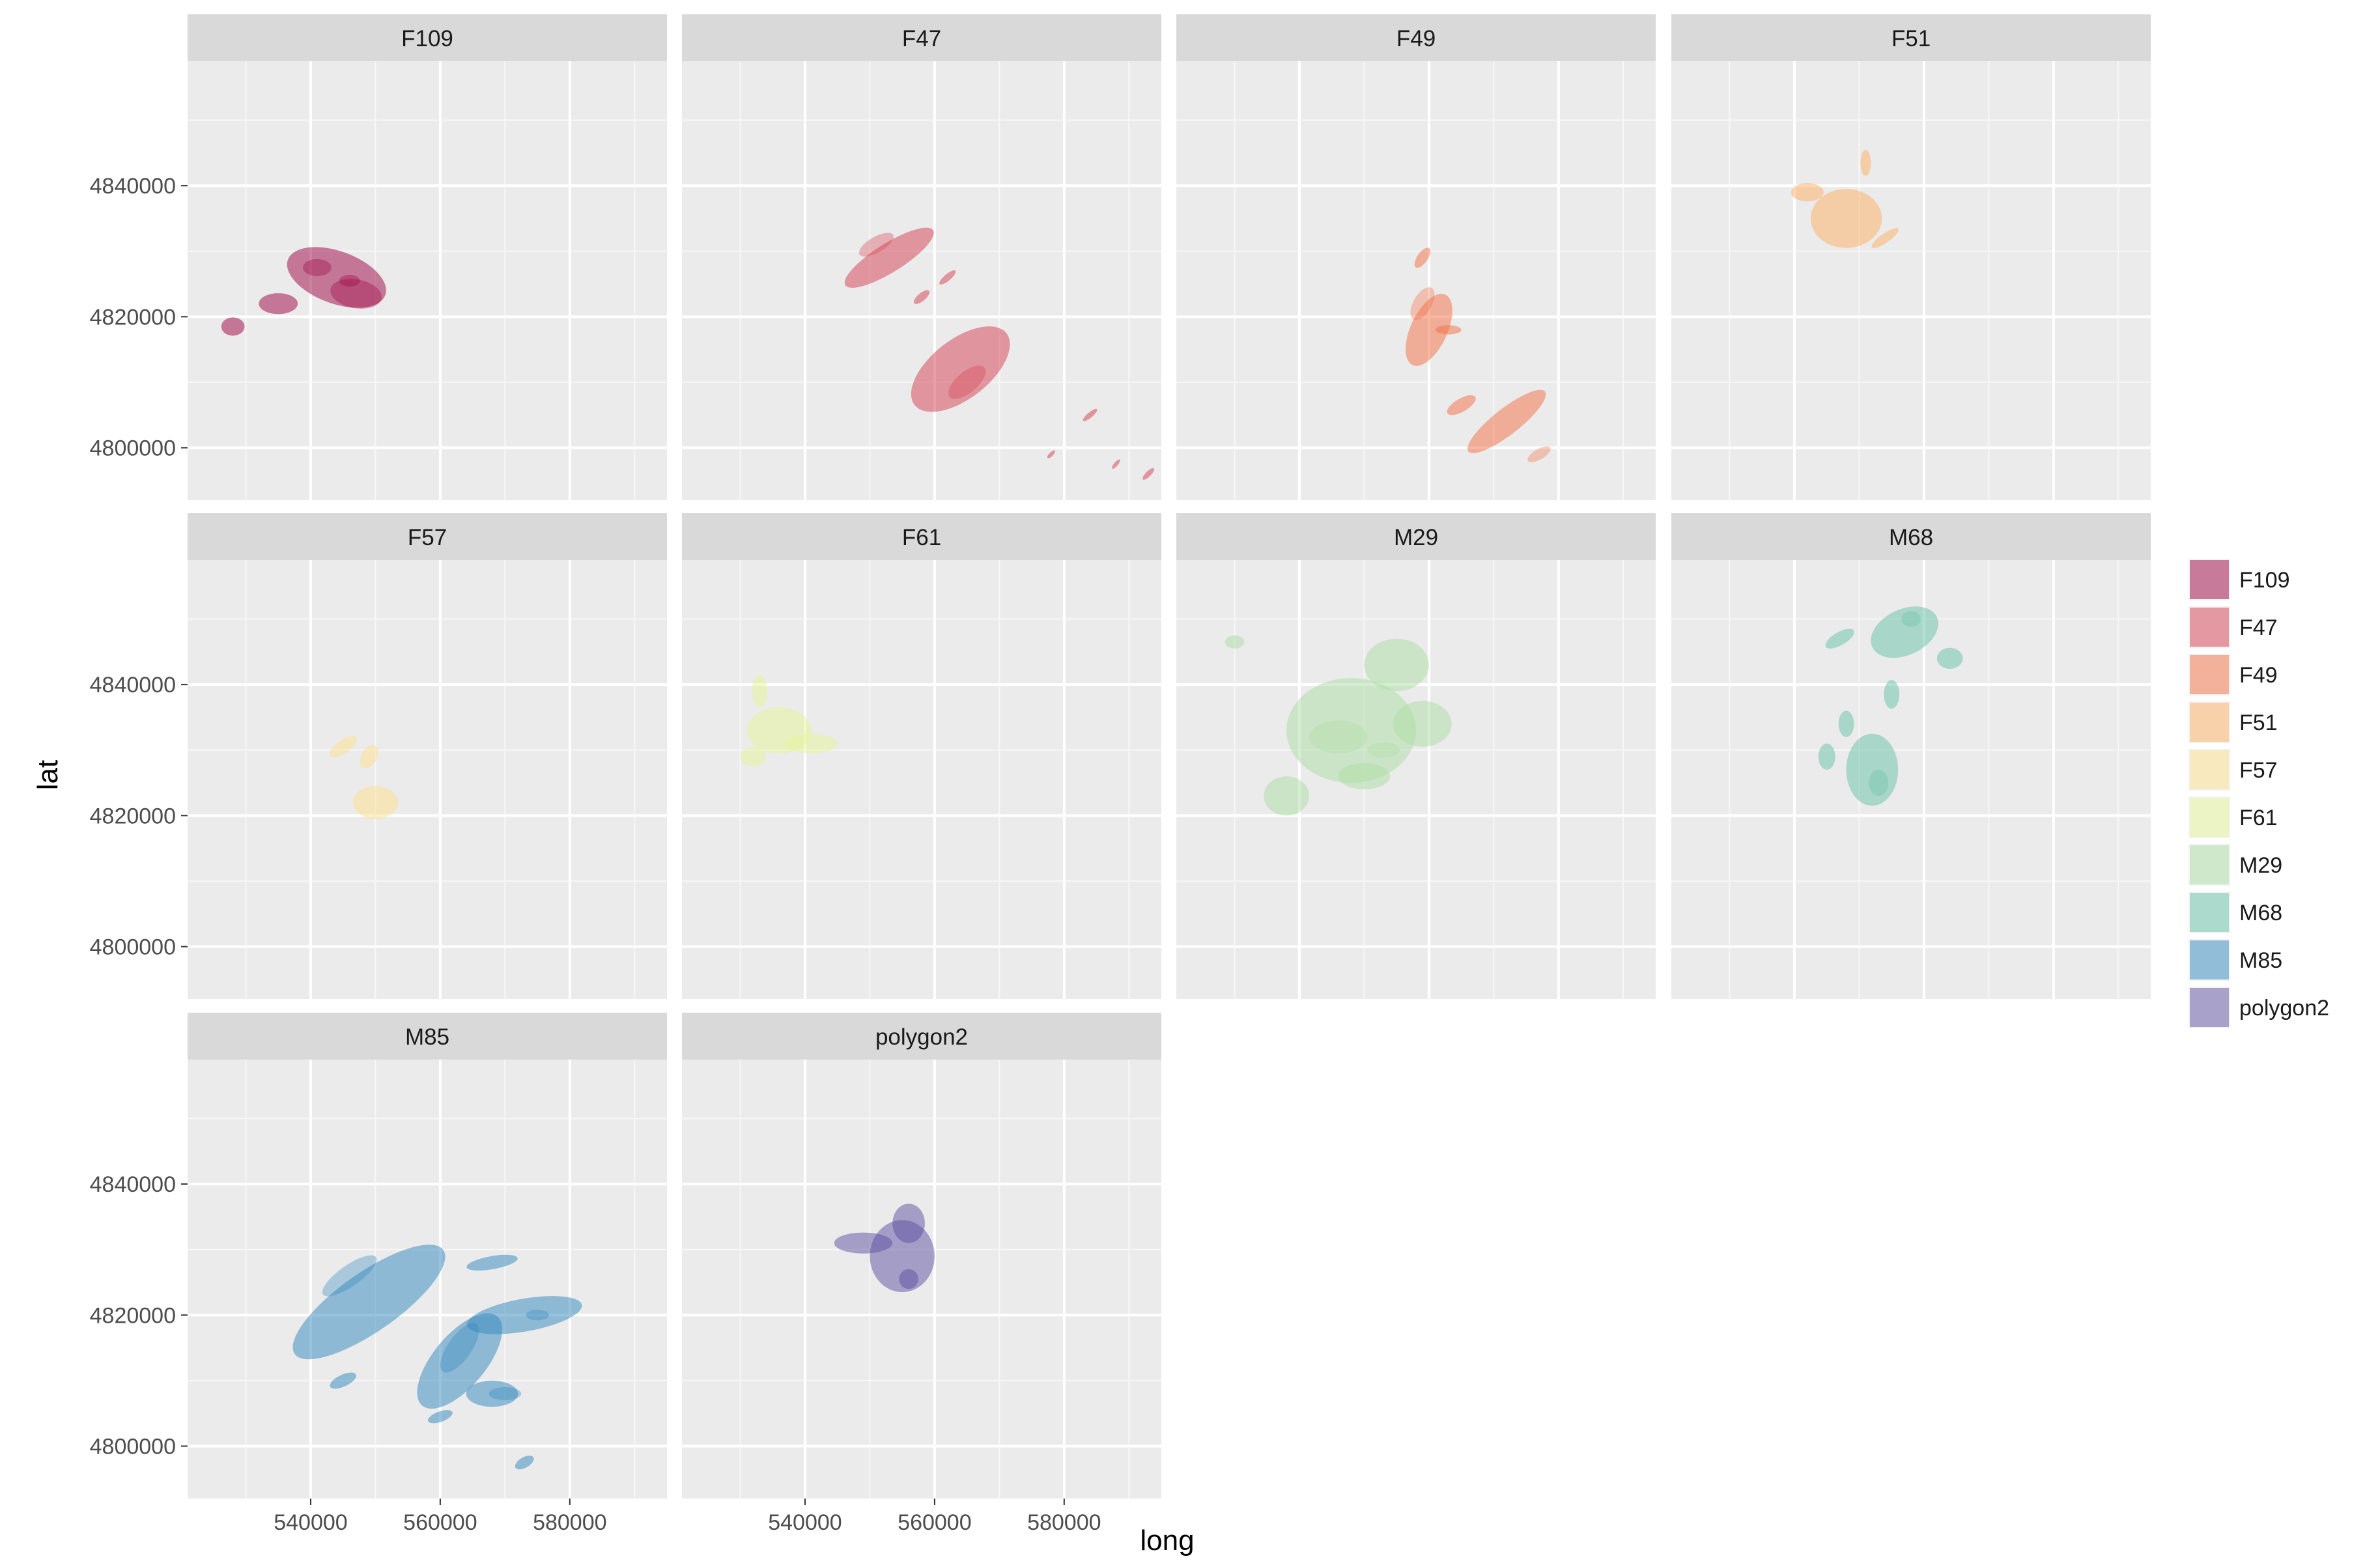  Describe the element at coordinates (1167, 1540) in the screenshot. I see `x-axis-title: long` at that location.